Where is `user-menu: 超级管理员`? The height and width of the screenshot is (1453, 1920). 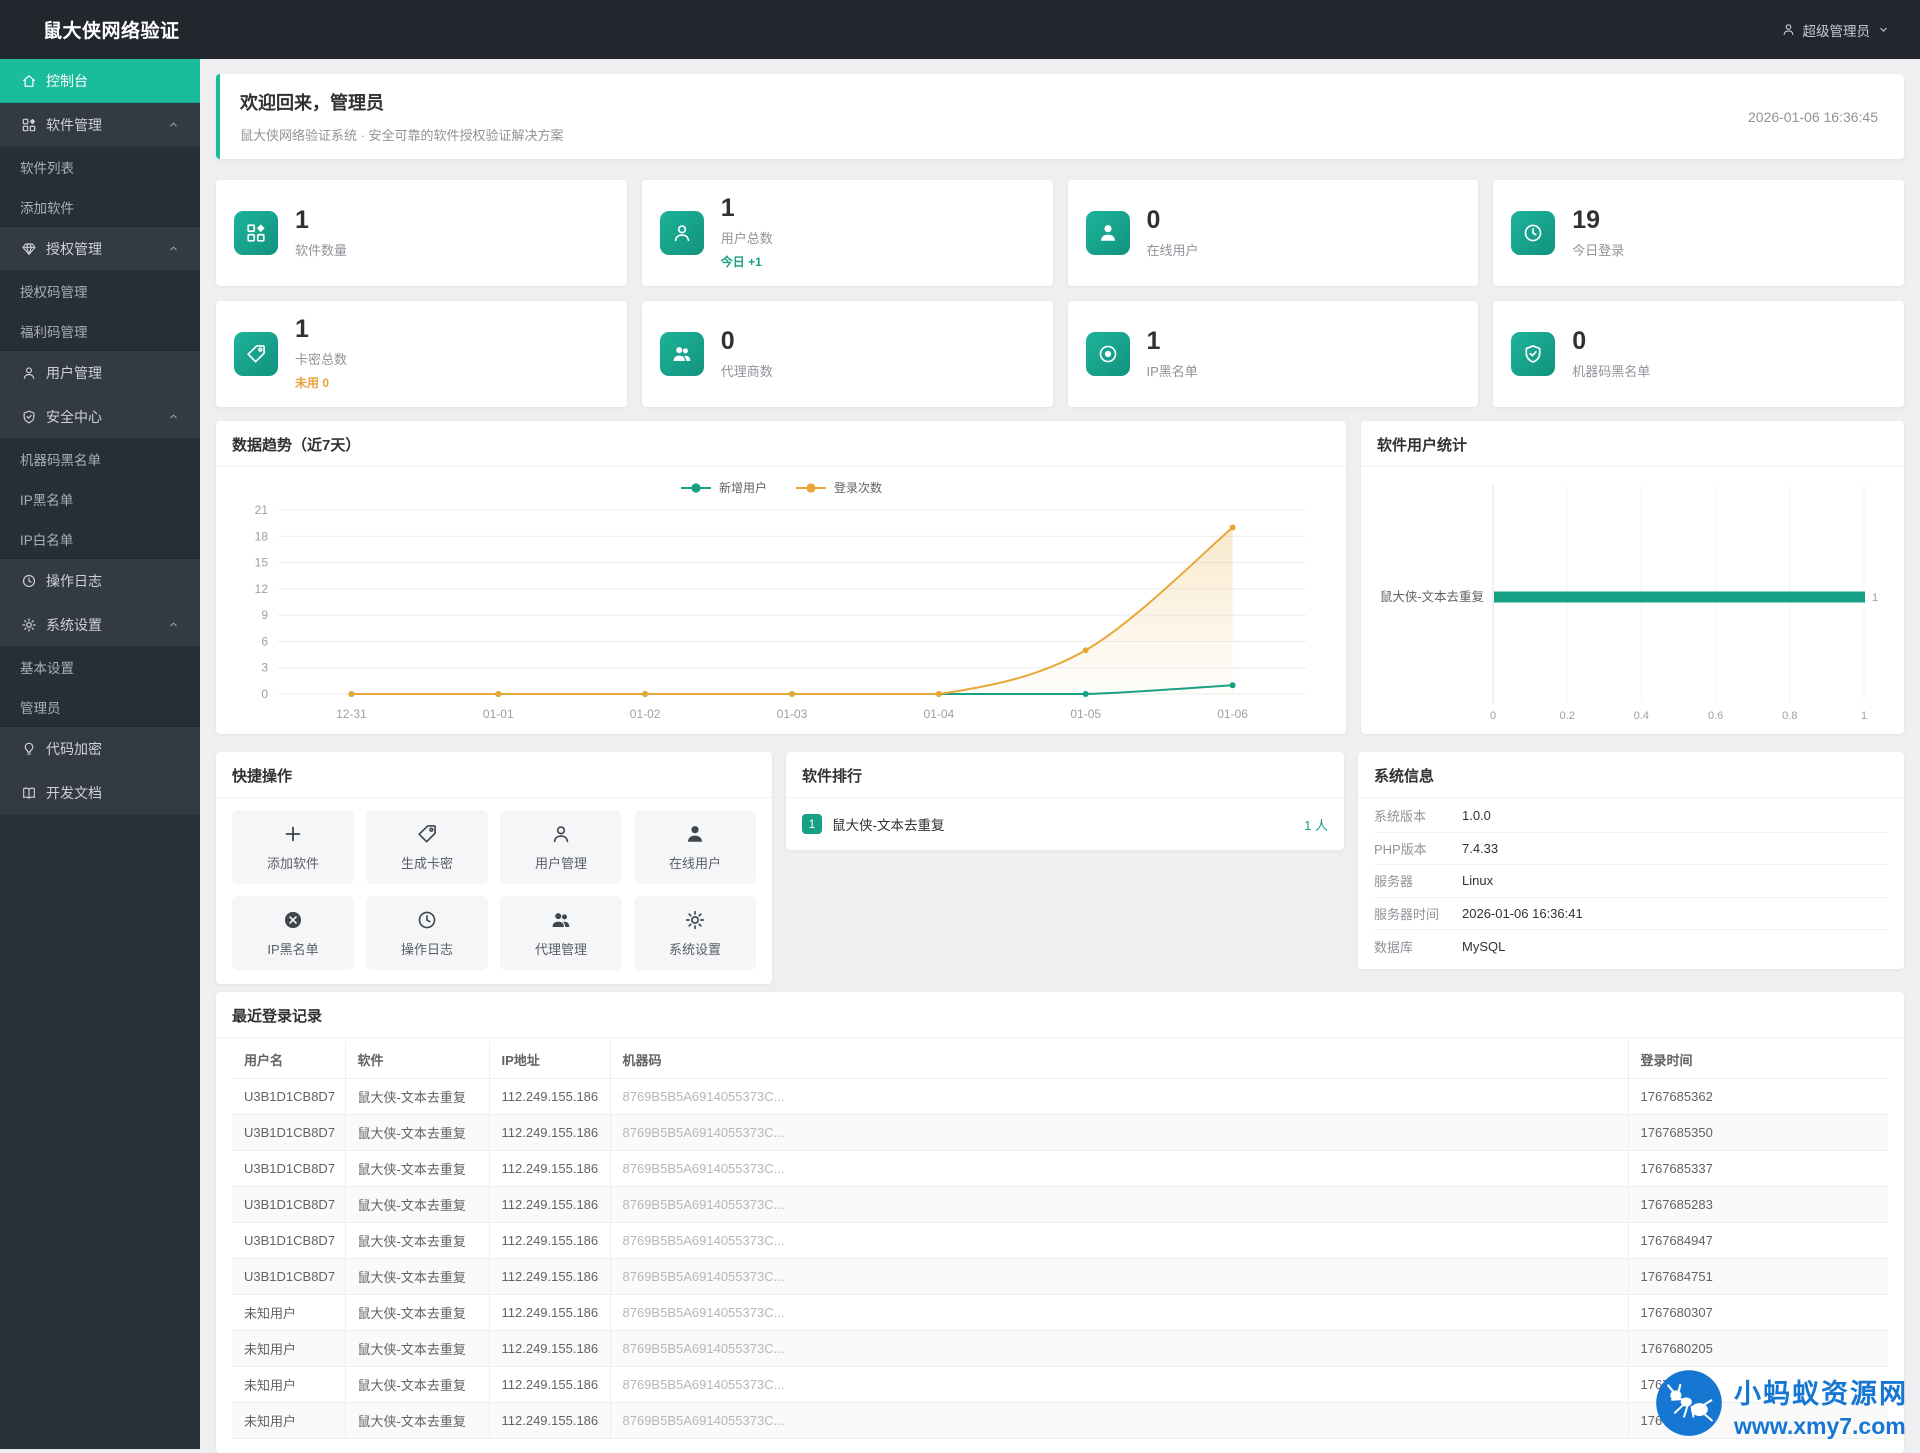
user-menu: 超级管理员 is located at coordinates (1836, 30).